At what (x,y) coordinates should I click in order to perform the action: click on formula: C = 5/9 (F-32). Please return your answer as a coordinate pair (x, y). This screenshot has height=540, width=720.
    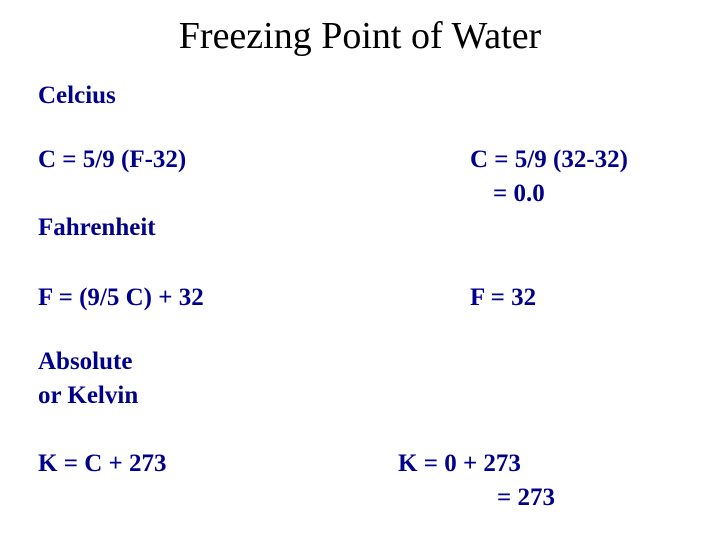
    Looking at the image, I should click on (112, 159).